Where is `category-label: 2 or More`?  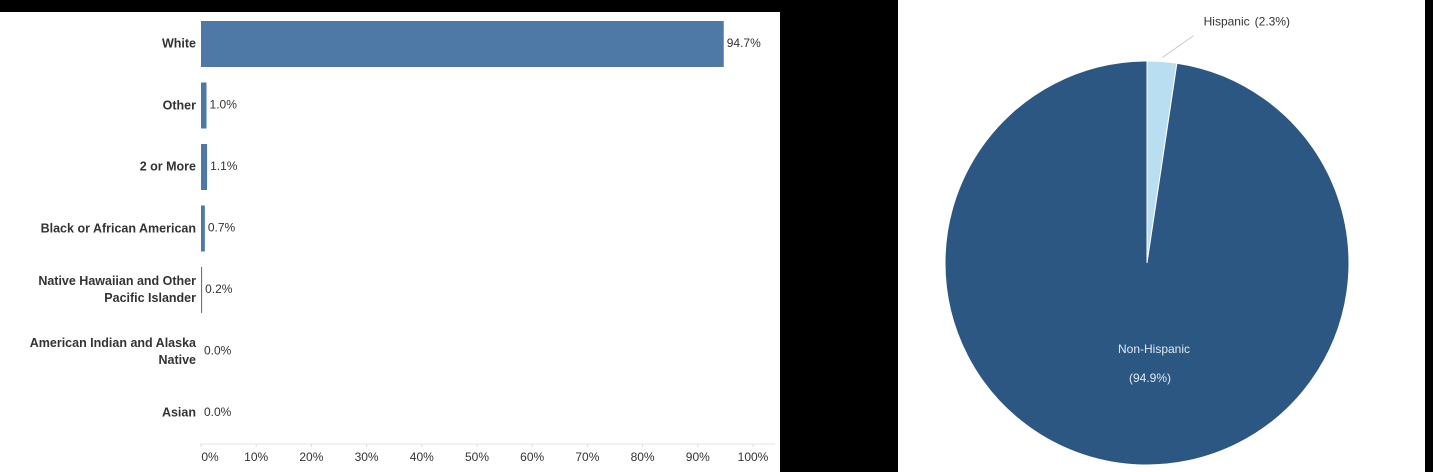
category-label: 2 or More is located at coordinates (167, 166).